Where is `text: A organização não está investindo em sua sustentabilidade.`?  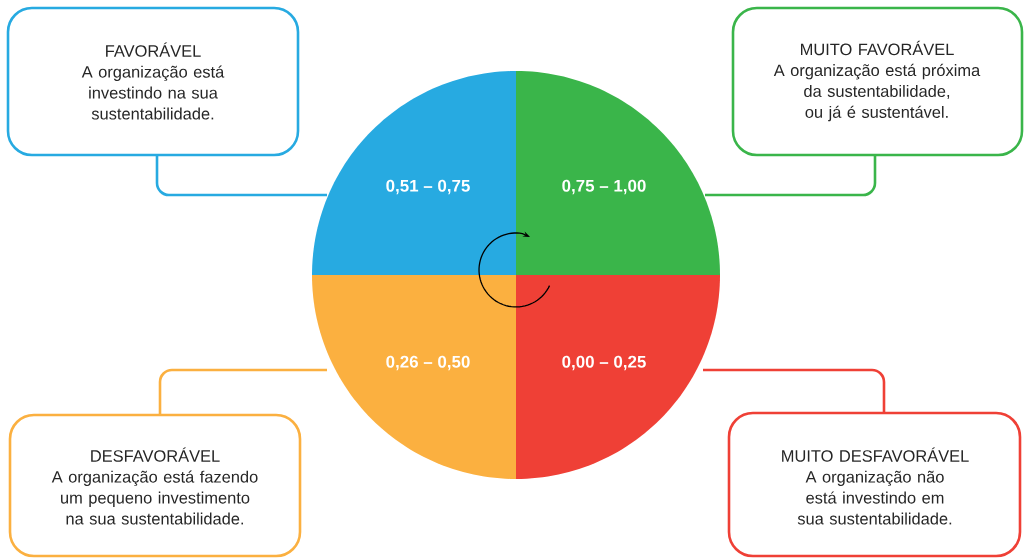 text: A organização não está investindo em sua sustentabilidade. is located at coordinates (874, 497).